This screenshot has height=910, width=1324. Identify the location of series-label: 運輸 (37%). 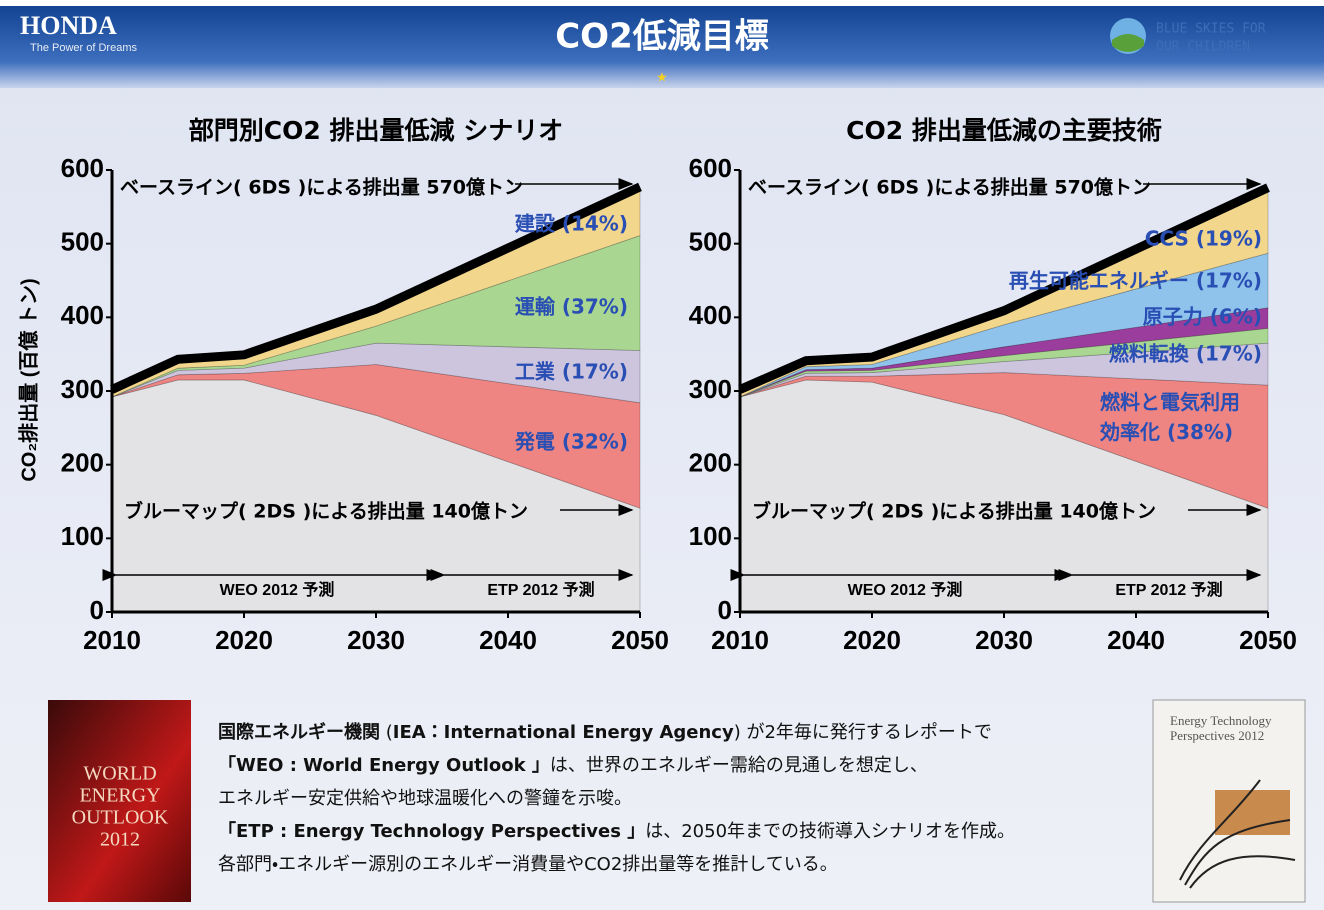
(571, 307).